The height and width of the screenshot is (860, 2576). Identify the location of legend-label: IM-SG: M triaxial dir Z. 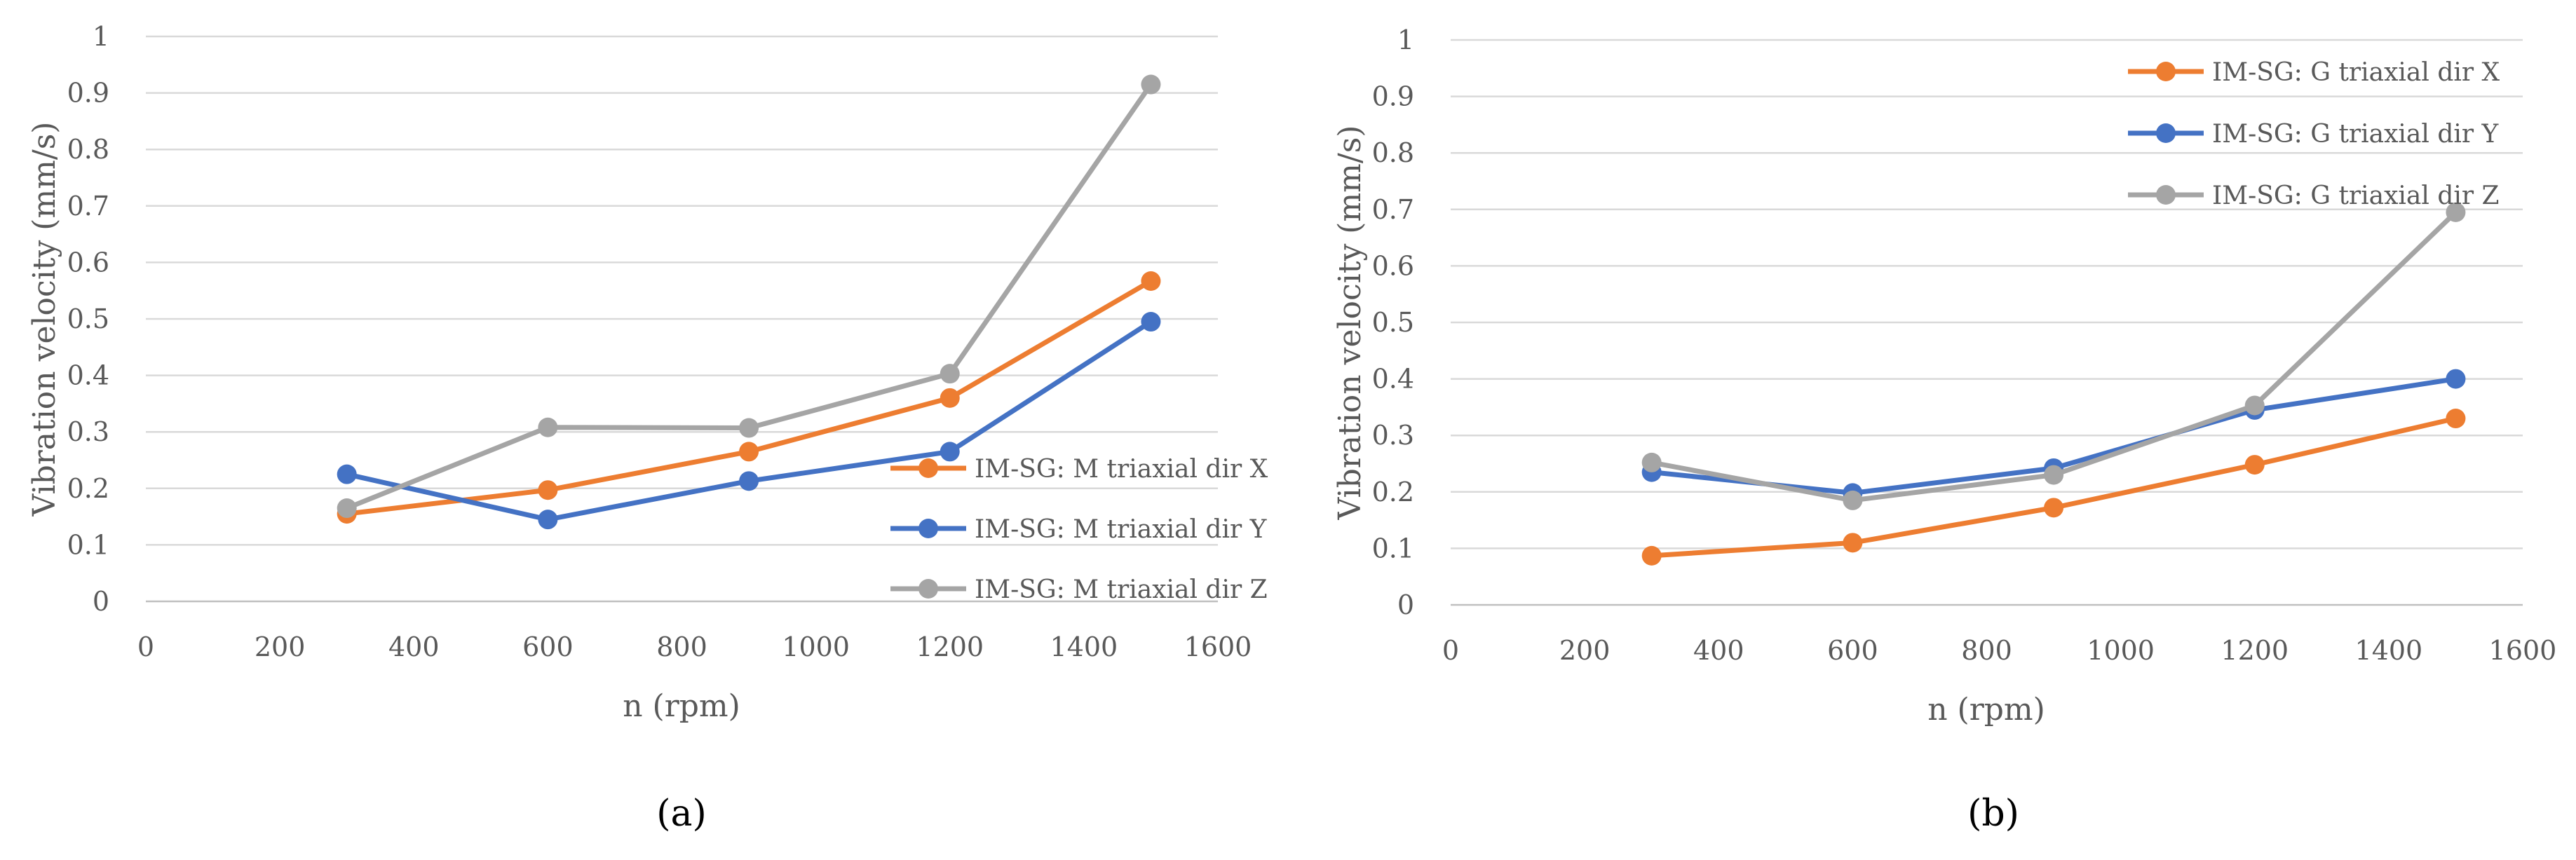
(1121, 589).